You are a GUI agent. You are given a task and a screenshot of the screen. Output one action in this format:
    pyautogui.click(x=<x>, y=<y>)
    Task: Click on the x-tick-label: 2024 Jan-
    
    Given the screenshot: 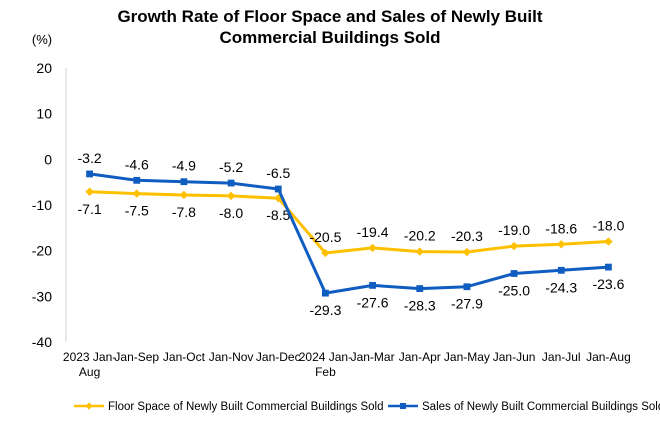 What is the action you would take?
    pyautogui.click(x=325, y=357)
    